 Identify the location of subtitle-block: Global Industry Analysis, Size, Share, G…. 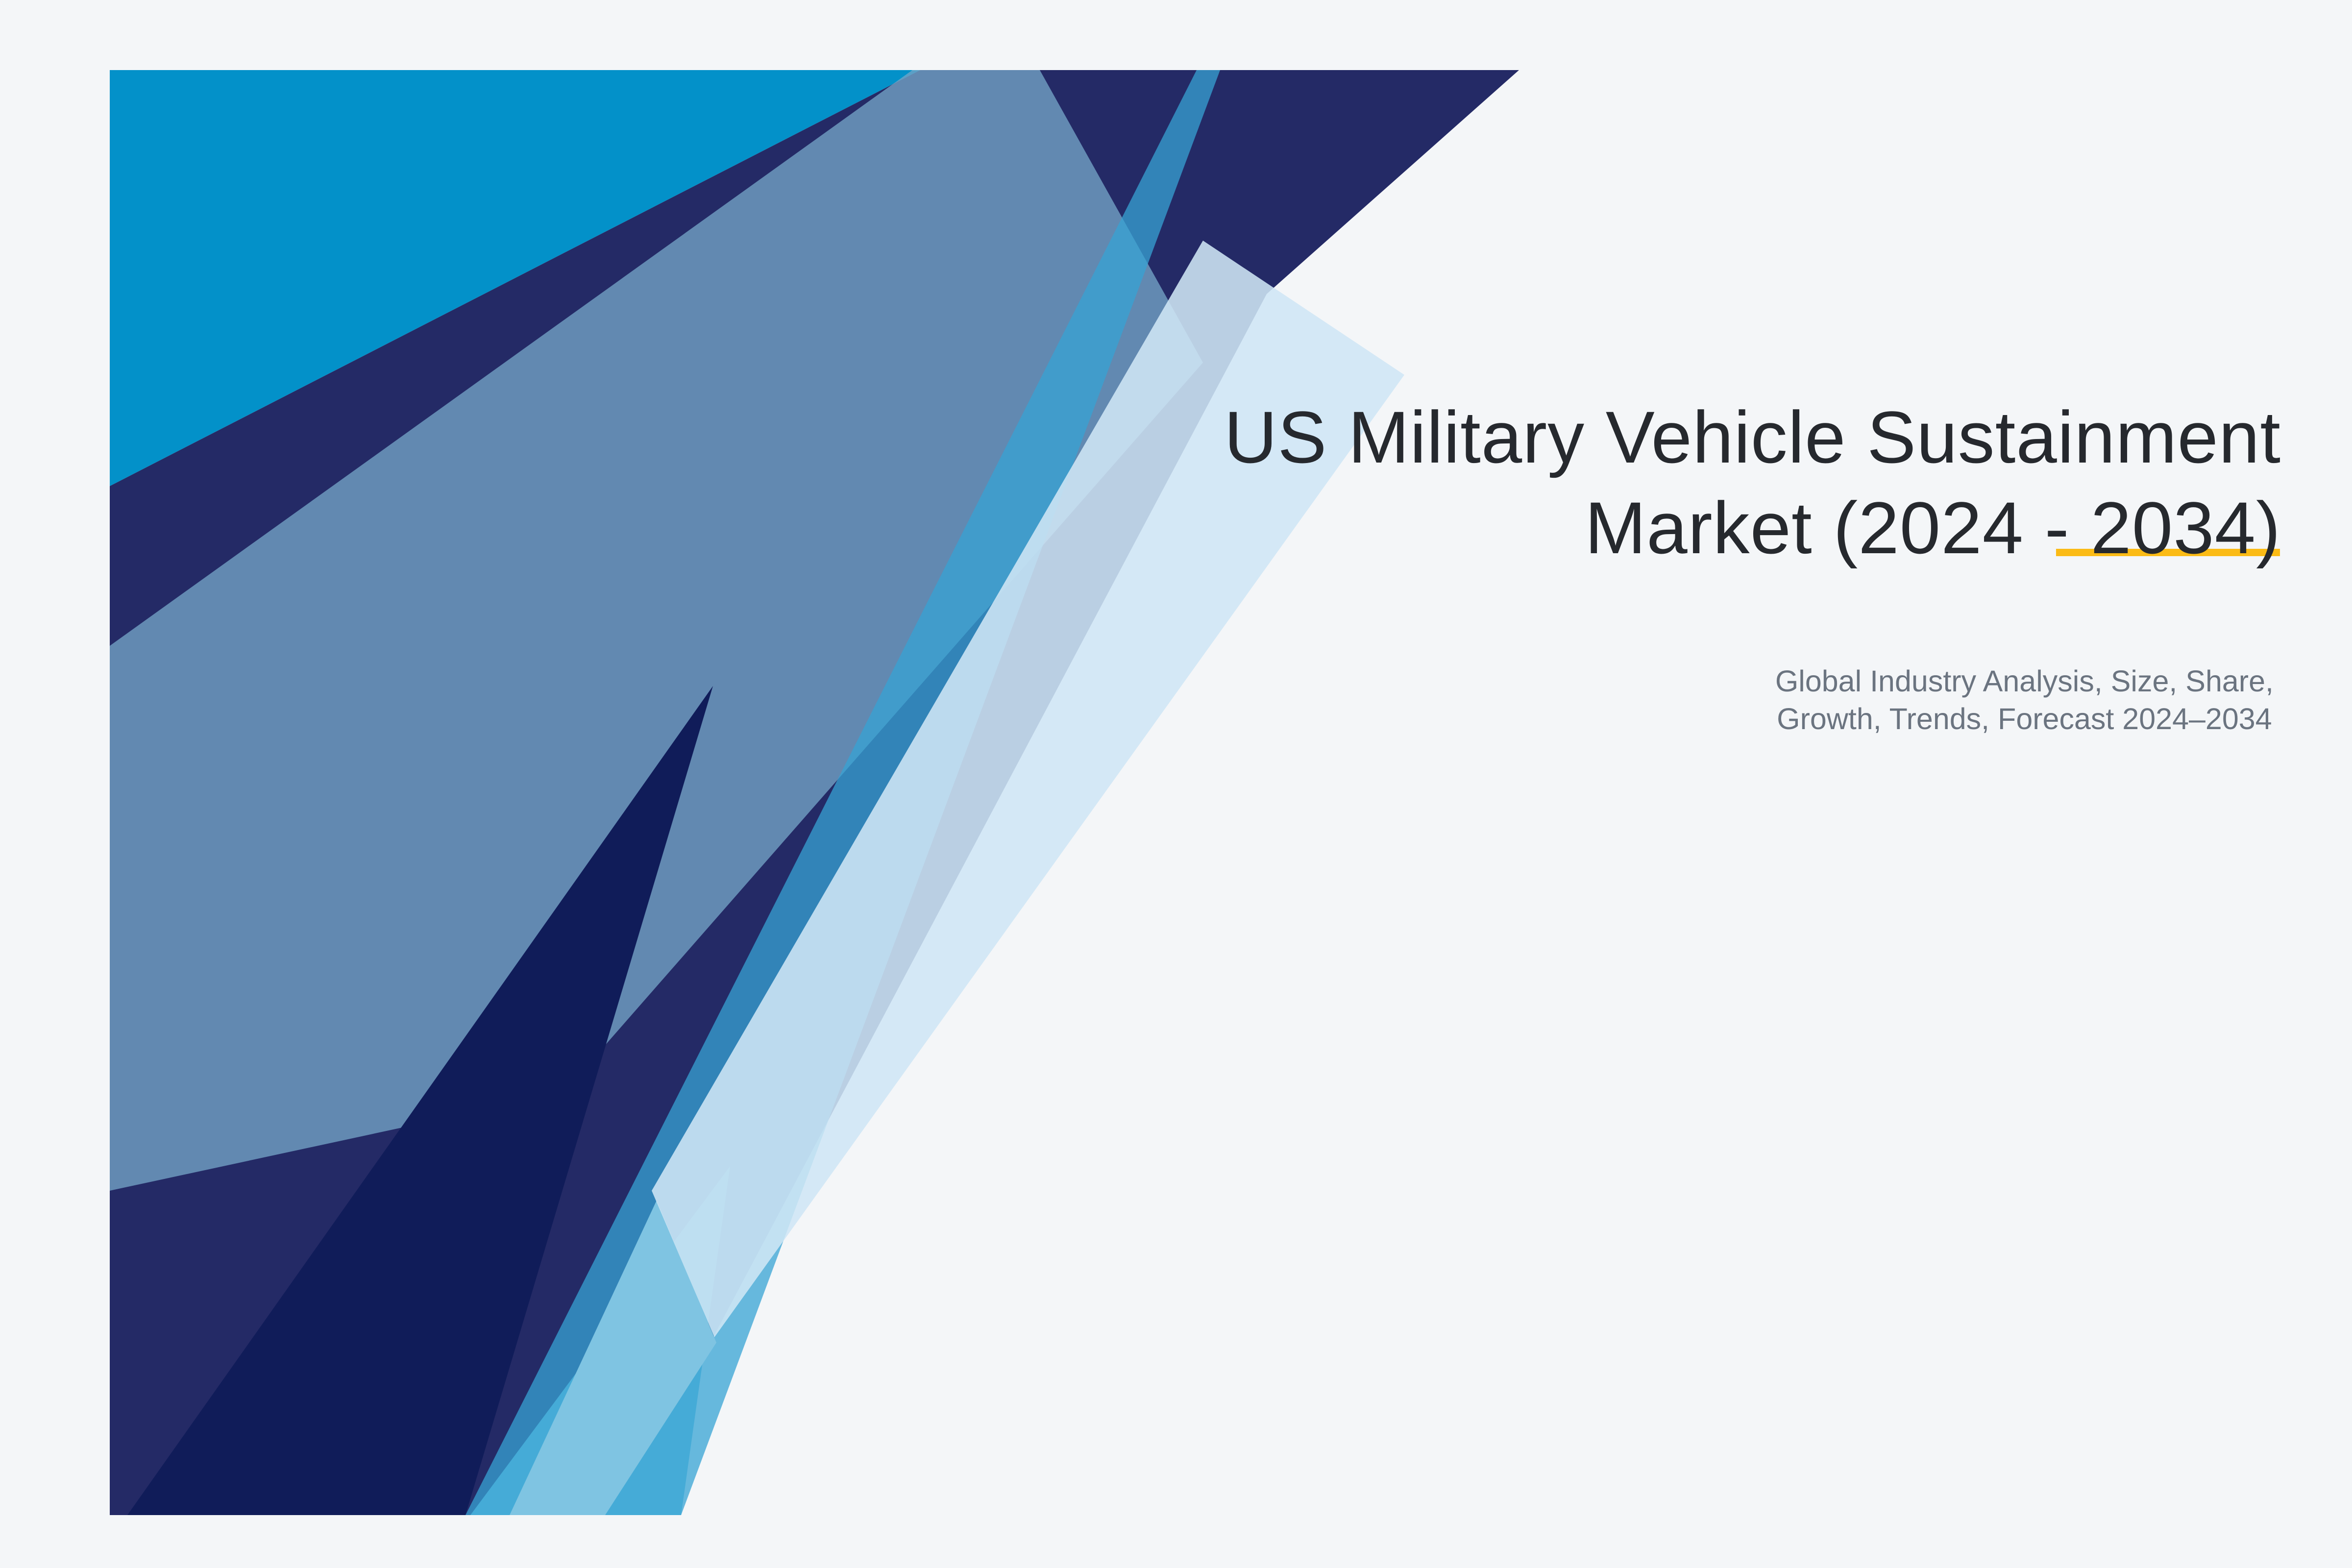
(2025, 700).